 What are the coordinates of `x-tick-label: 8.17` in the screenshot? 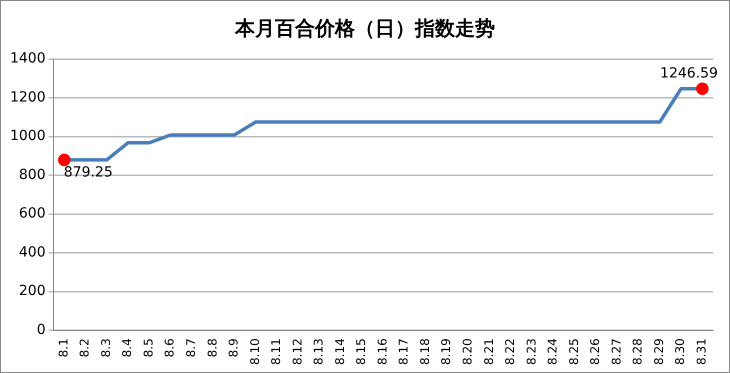 It's located at (403, 351).